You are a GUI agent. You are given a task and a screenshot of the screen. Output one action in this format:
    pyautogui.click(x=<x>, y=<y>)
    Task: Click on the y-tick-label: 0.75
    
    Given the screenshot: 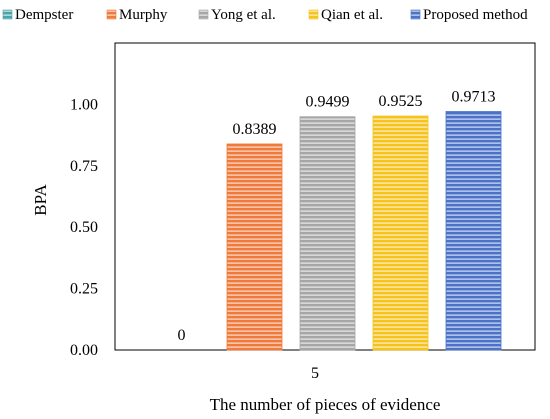 What is the action you would take?
    pyautogui.click(x=84, y=166)
    